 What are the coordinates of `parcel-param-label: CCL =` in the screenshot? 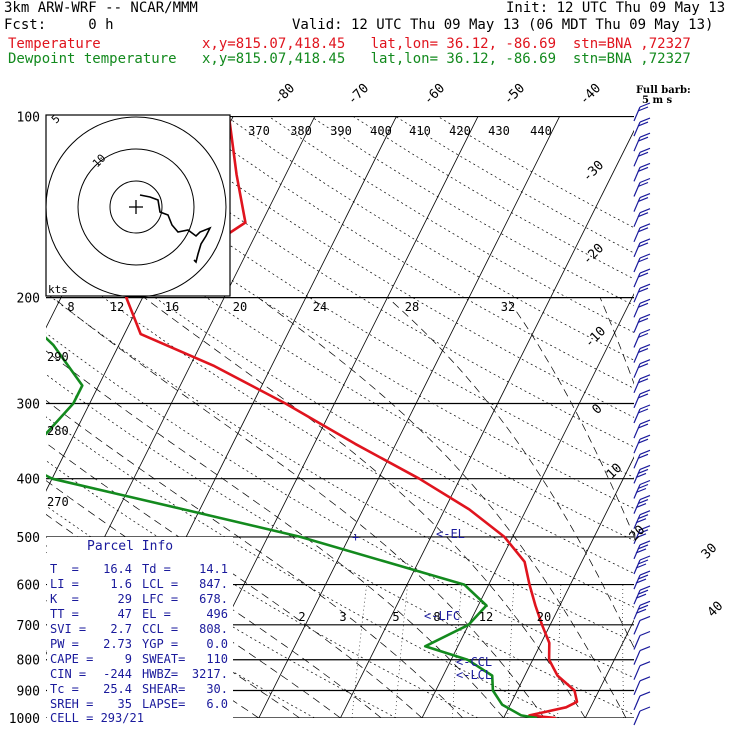 It's located at (160, 629).